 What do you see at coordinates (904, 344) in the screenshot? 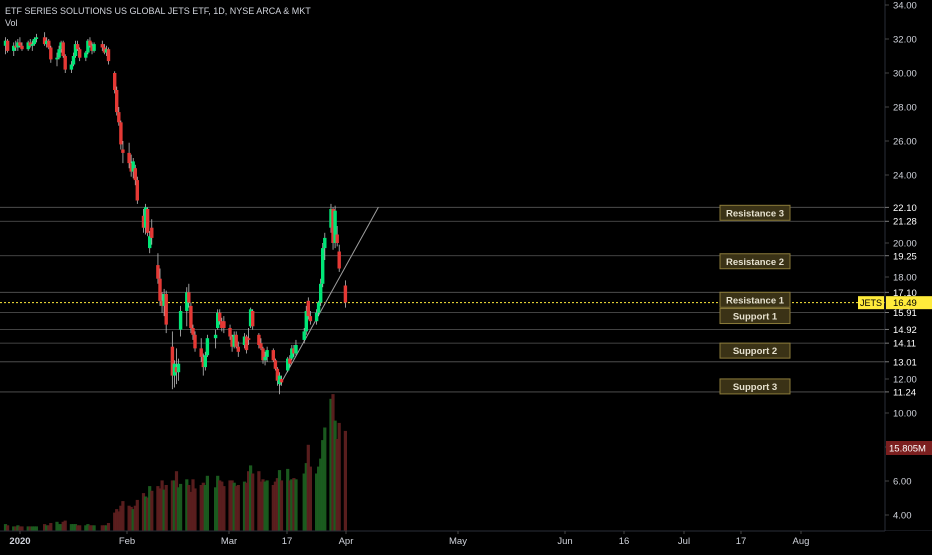
I see `level-value-label: 14.11` at bounding box center [904, 344].